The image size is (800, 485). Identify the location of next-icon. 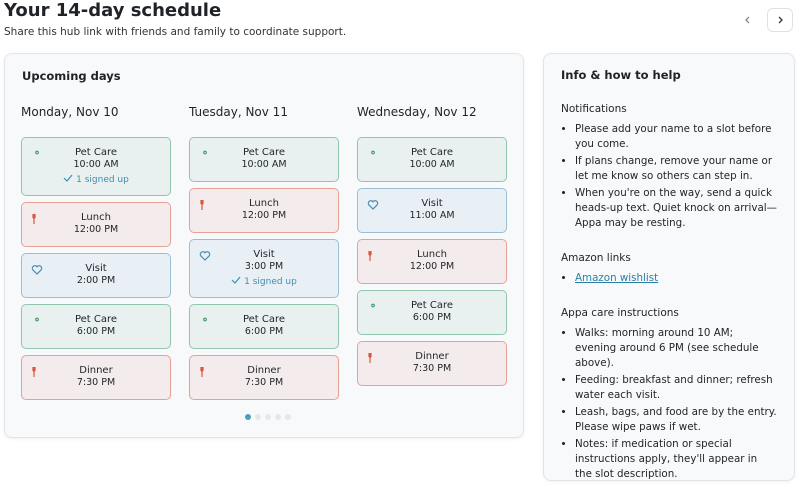
(780, 20).